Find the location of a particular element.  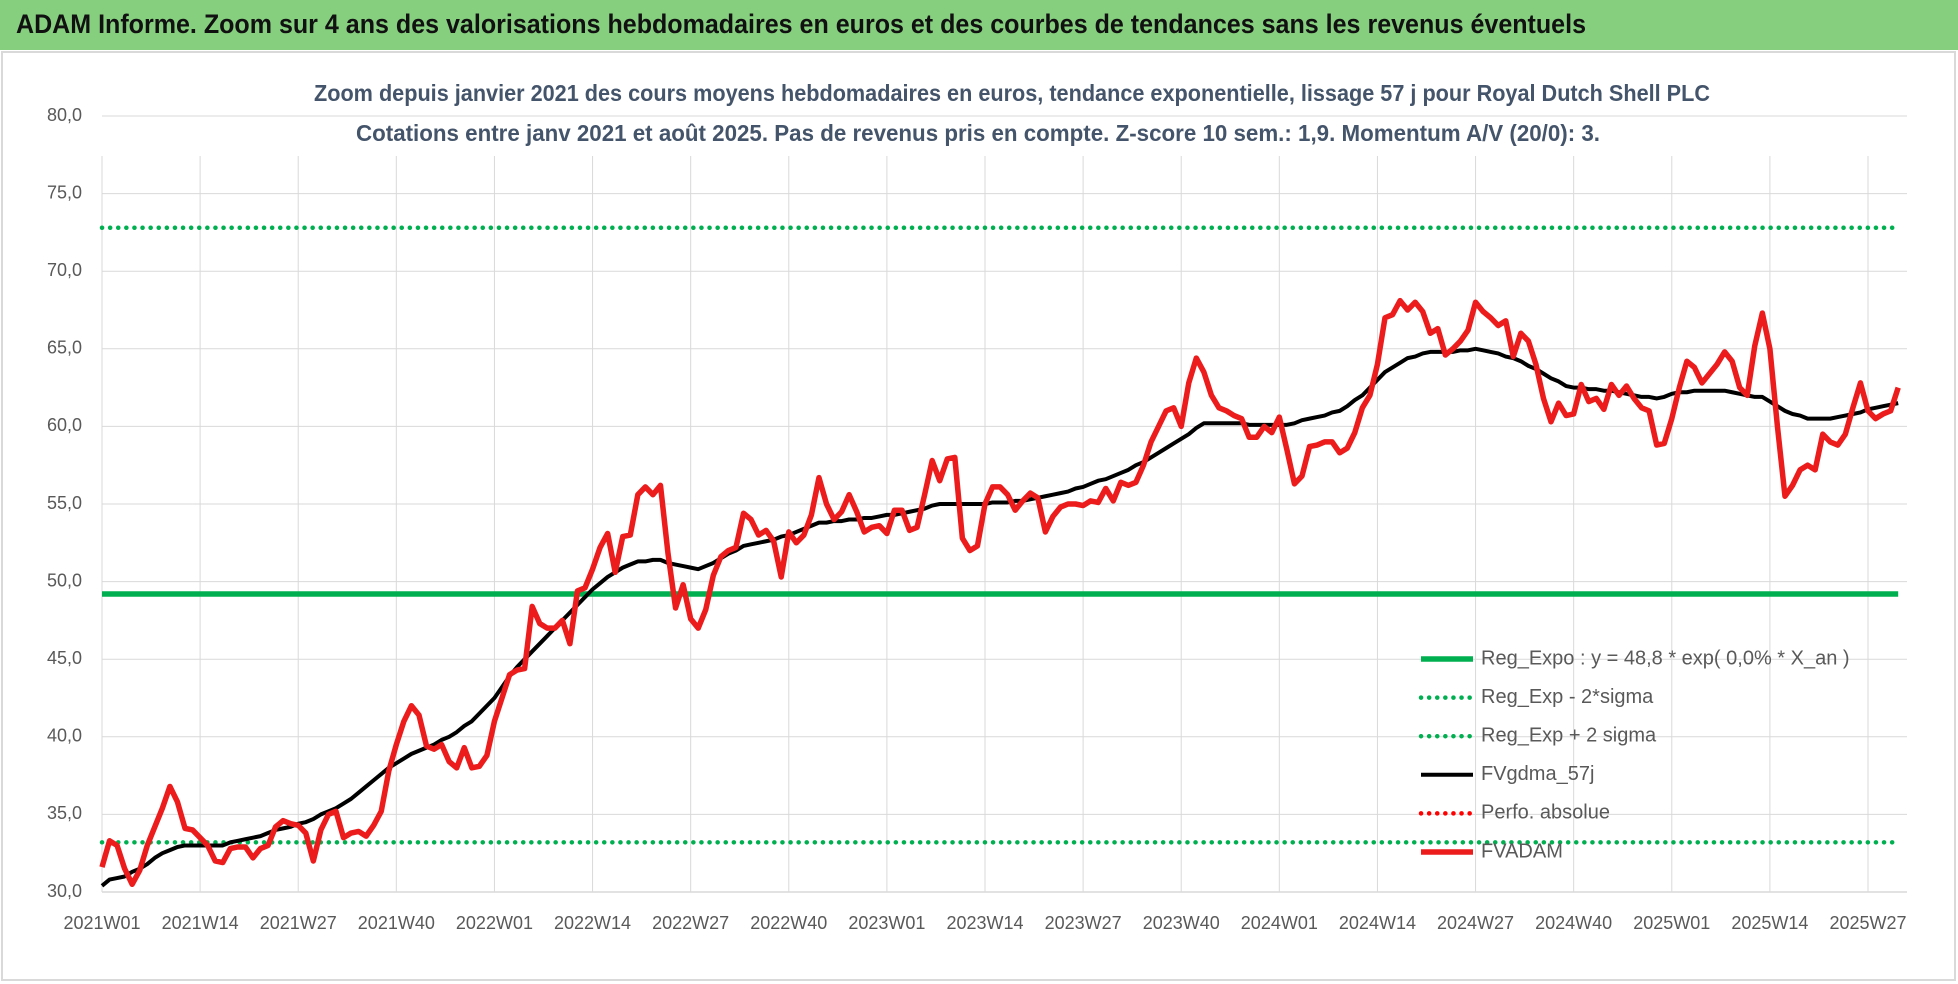

x-tick-label: 2021W40 is located at coordinates (396, 923).